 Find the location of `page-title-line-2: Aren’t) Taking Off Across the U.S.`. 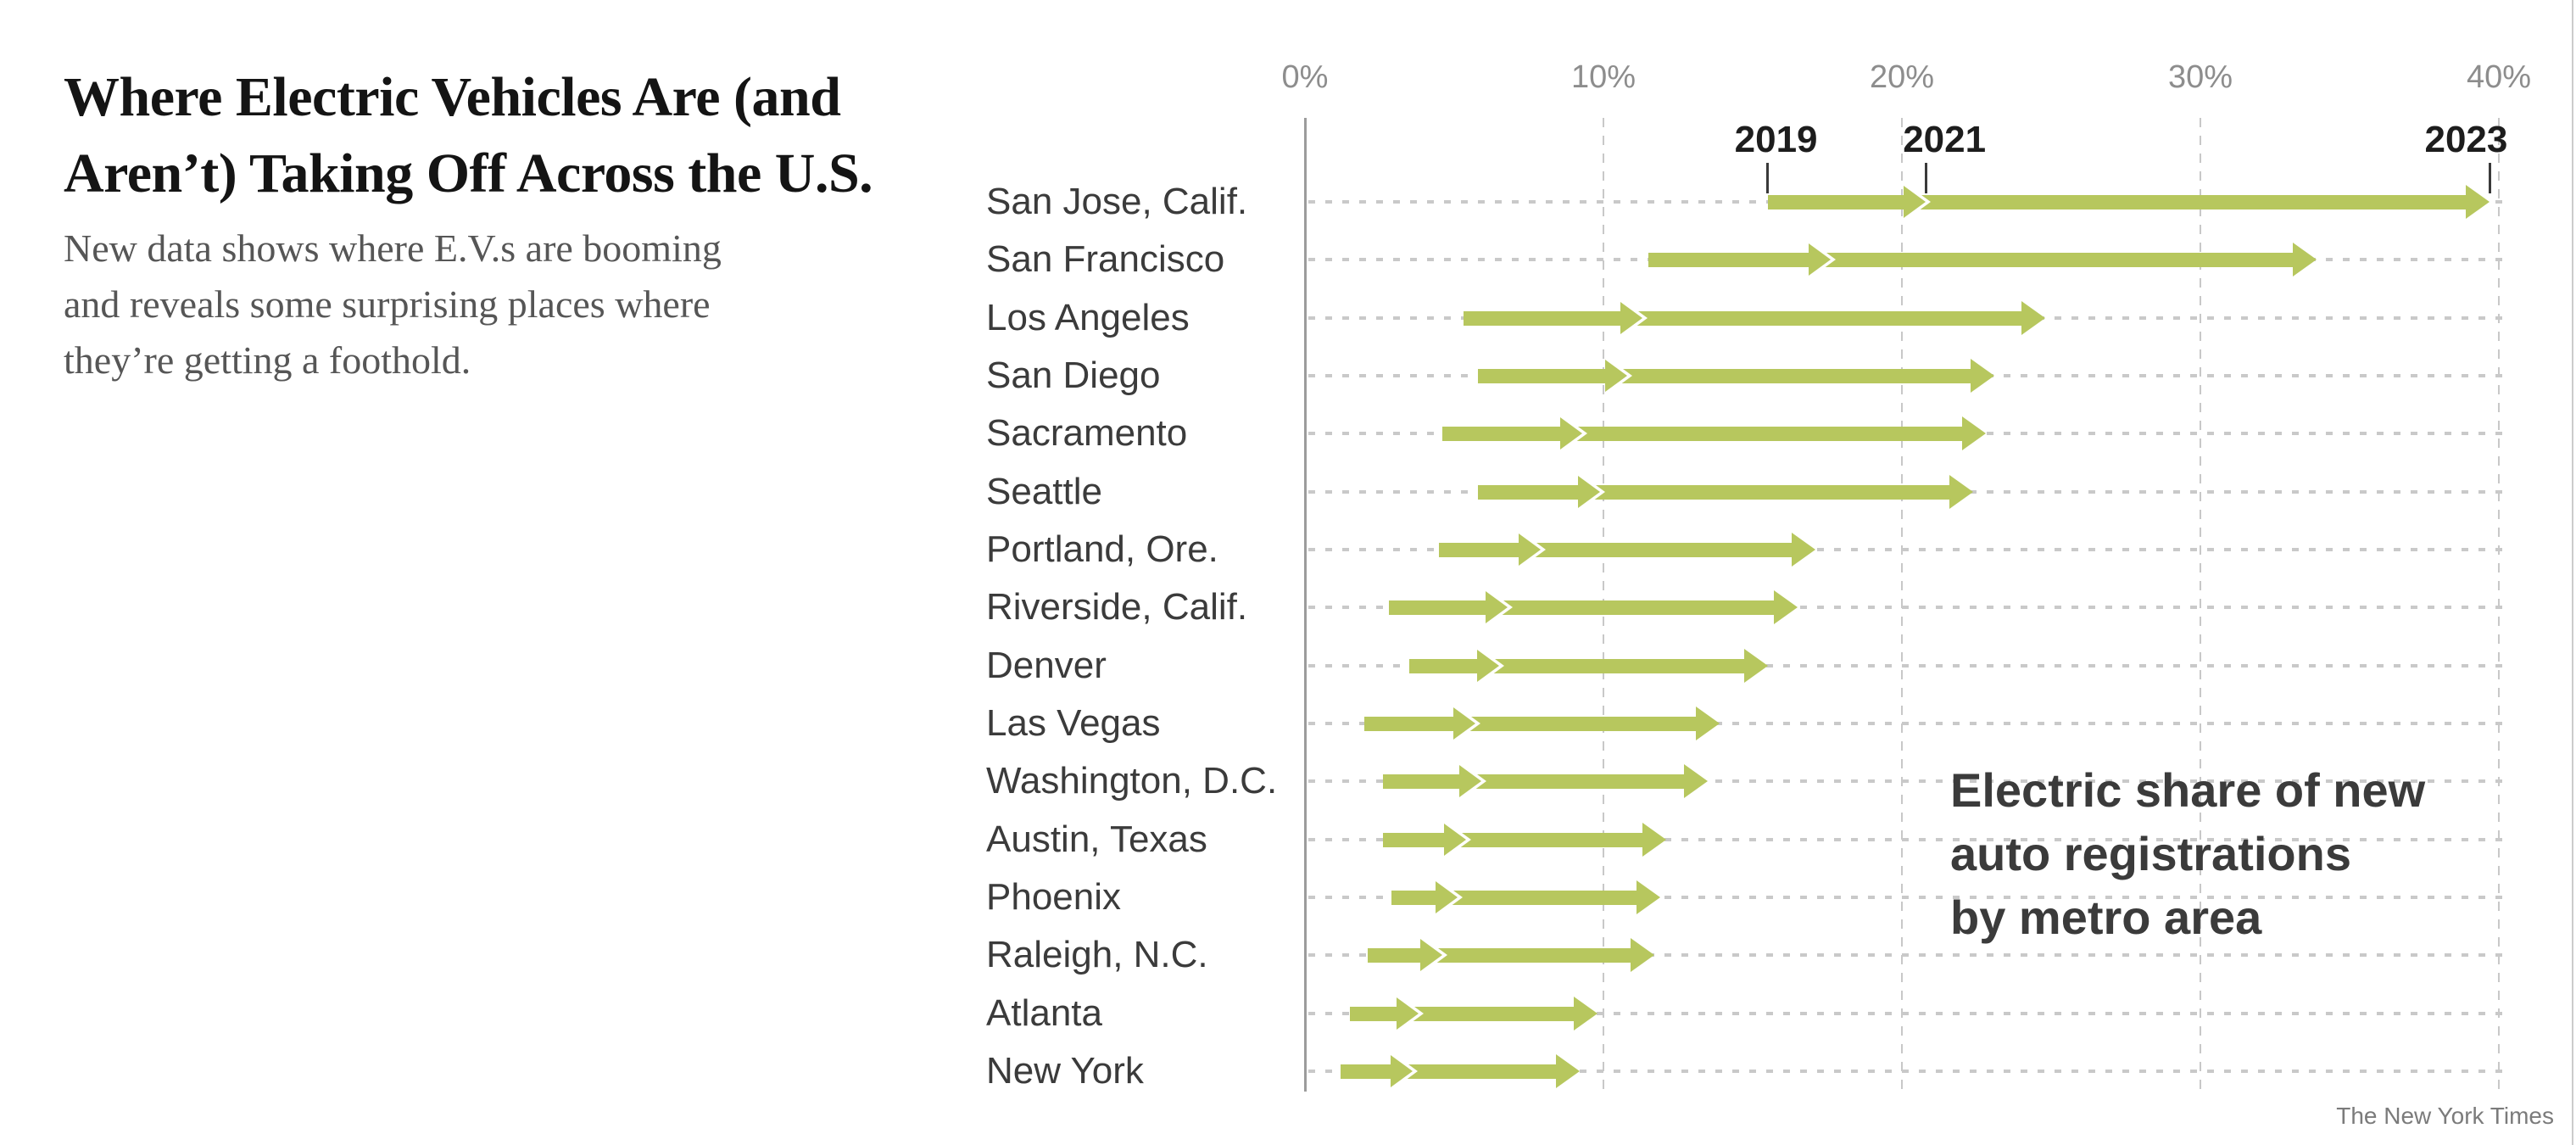

page-title-line-2: Aren’t) Taking Off Across the U.S. is located at coordinates (468, 173).